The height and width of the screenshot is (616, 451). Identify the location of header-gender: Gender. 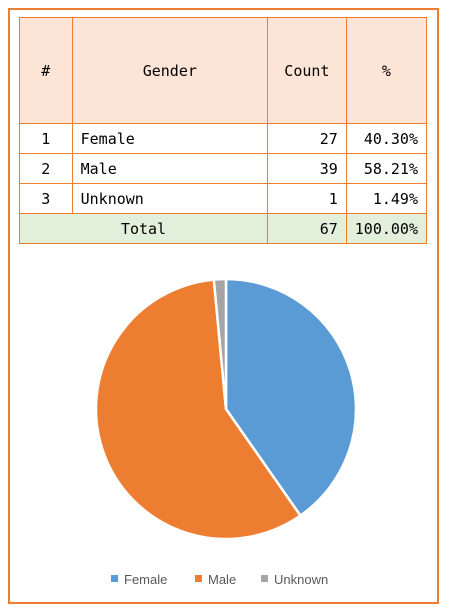
(170, 70).